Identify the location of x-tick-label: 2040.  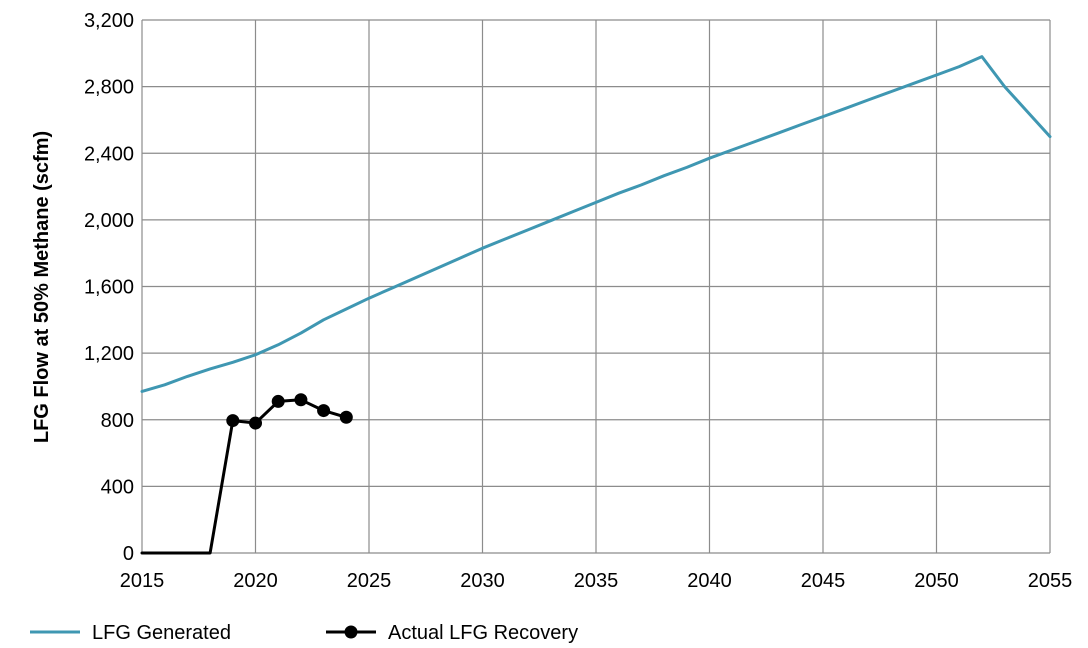
(709, 581).